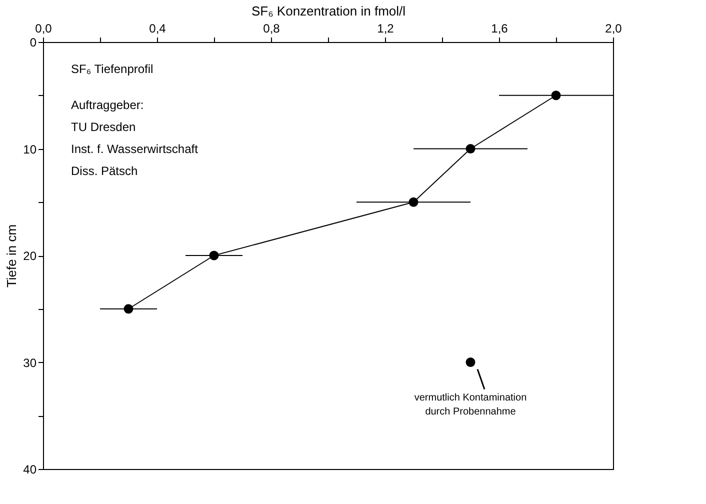 The width and height of the screenshot is (706, 504). I want to click on y-tick-label: 30, so click(30, 363).